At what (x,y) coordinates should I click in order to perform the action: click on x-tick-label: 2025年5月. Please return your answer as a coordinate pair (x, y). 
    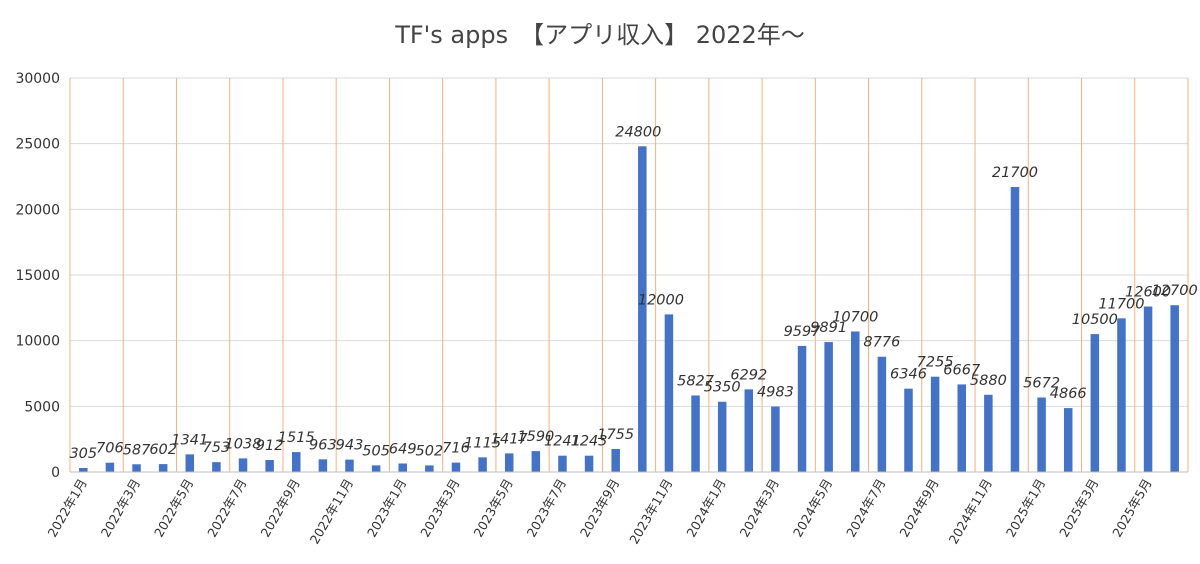
    Looking at the image, I should click on (1131, 508).